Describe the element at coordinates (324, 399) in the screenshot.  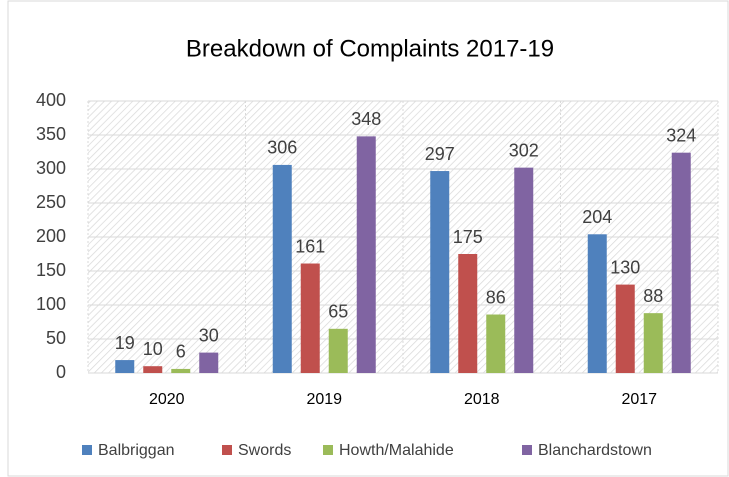
I see `x-tick-label: 2019` at that location.